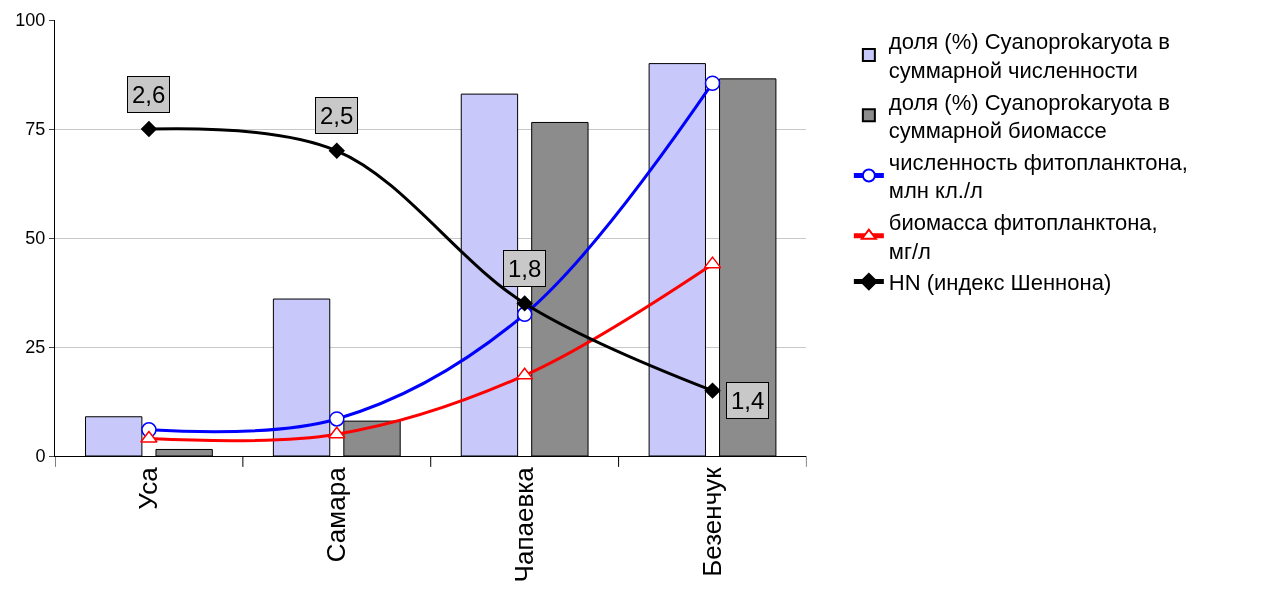 Image resolution: width=1287 pixels, height=592 pixels. What do you see at coordinates (30, 20) in the screenshot?
I see `y-tick-label: 100` at bounding box center [30, 20].